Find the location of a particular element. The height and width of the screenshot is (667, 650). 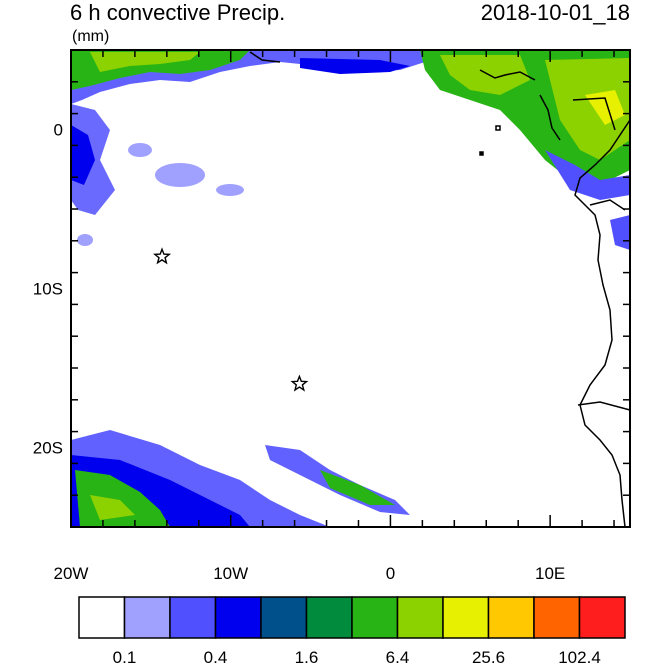

lon-tick-label: 0 is located at coordinates (390, 573).